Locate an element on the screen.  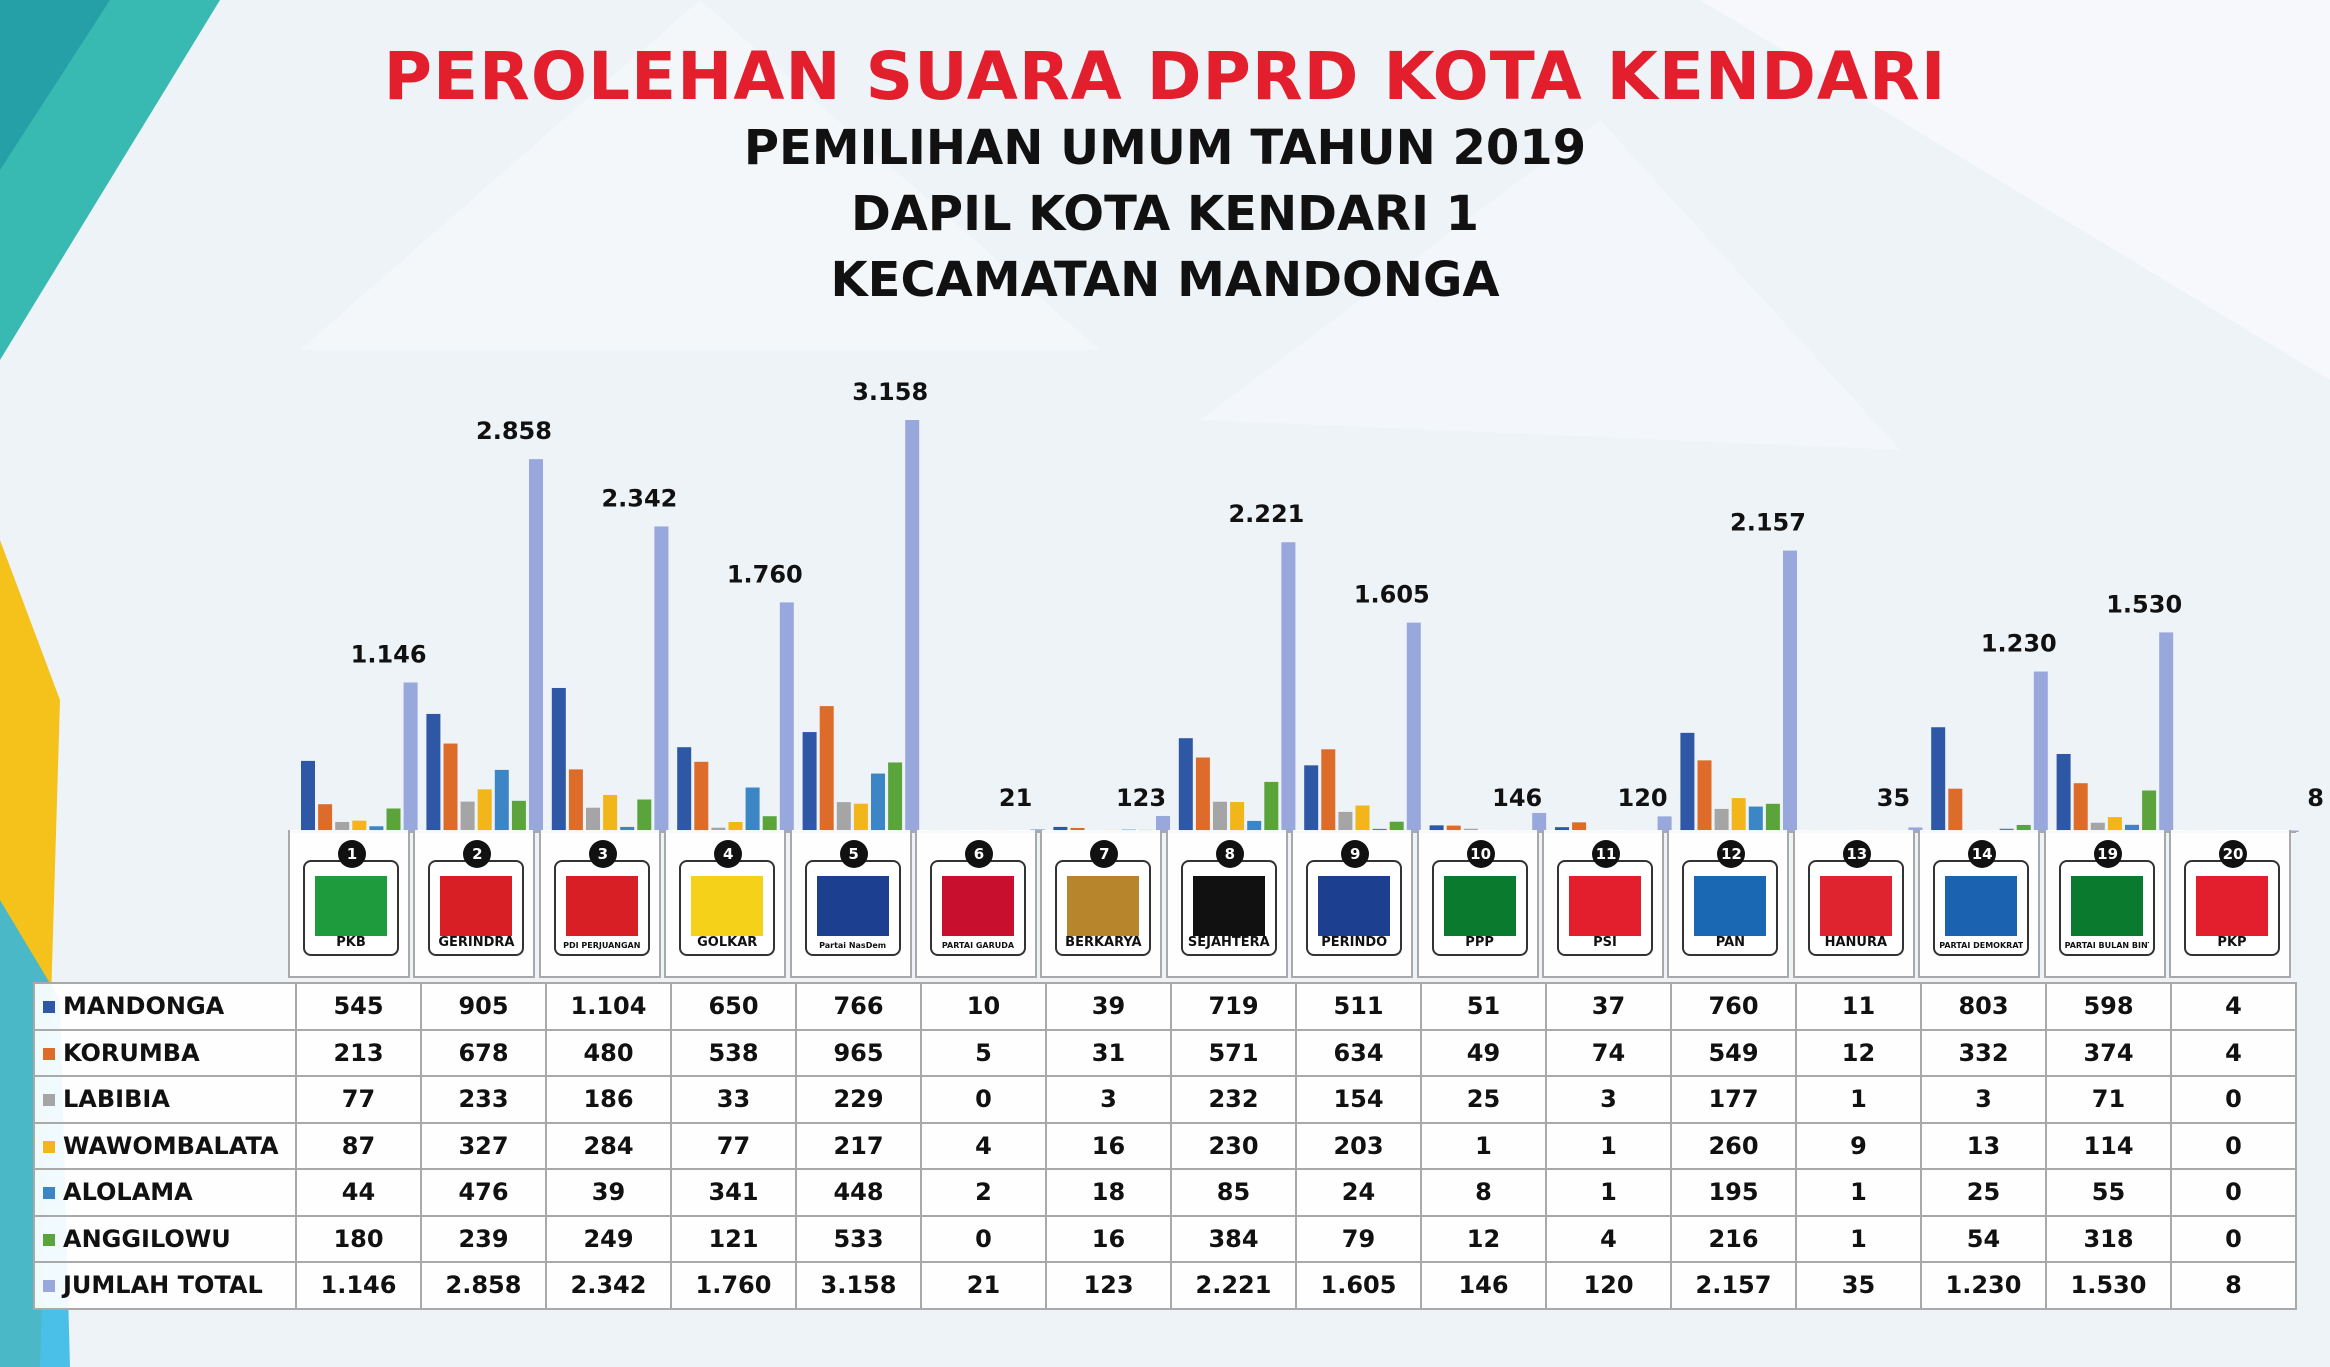
table-cell: 284 is located at coordinates (608, 1145).